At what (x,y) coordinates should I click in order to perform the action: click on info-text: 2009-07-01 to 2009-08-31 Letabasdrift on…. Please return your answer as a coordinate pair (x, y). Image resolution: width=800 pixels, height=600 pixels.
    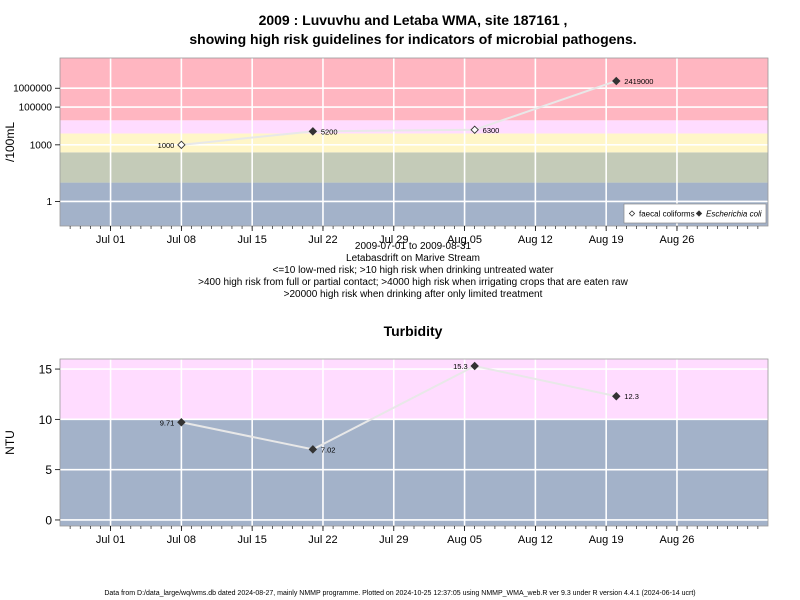
    Looking at the image, I should click on (413, 270).